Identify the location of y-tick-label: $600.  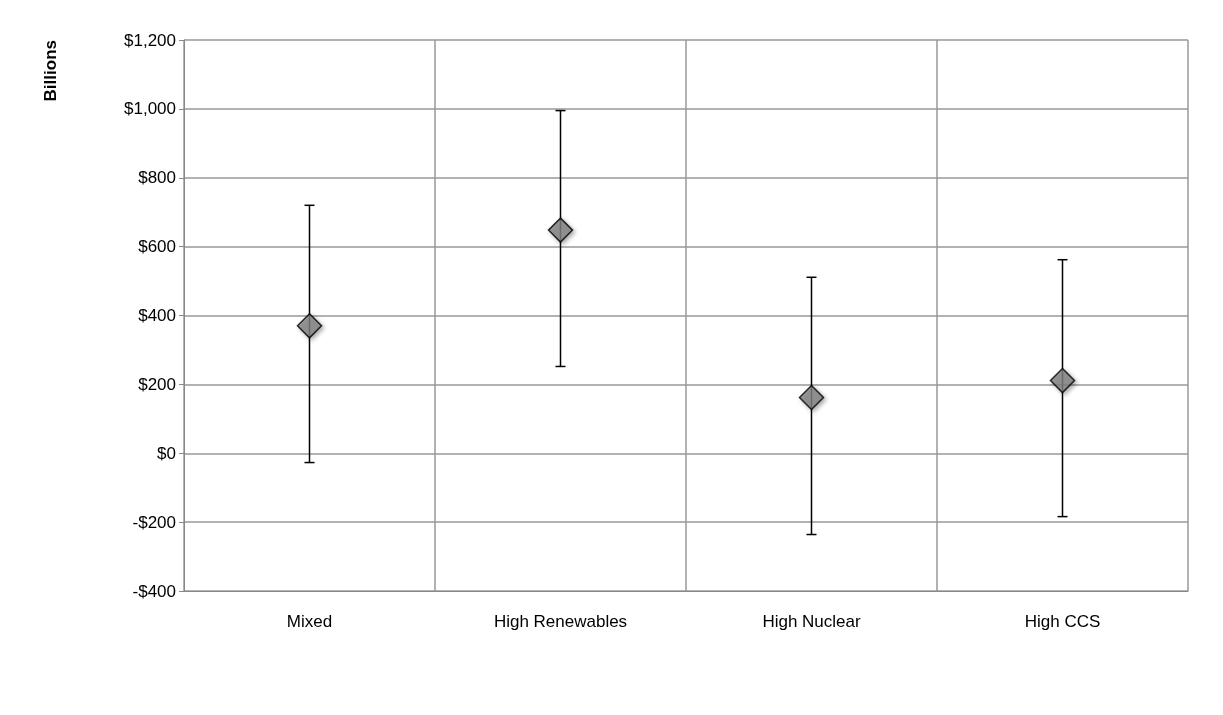
(157, 247).